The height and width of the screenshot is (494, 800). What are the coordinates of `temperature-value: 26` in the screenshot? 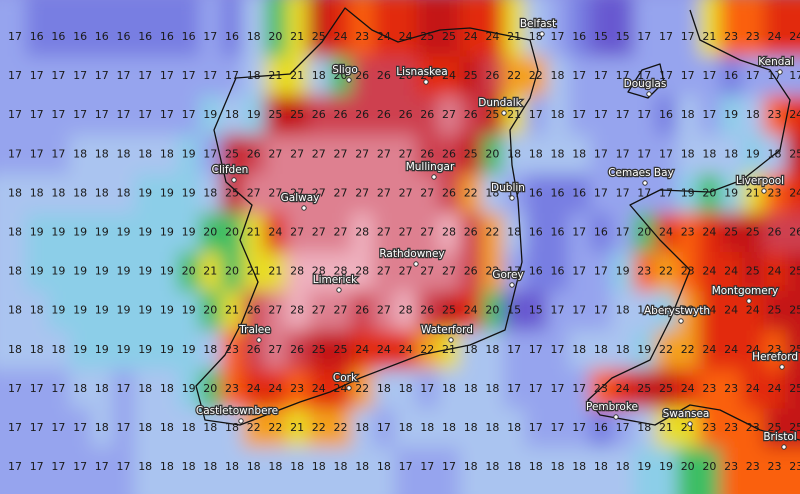 It's located at (427, 114).